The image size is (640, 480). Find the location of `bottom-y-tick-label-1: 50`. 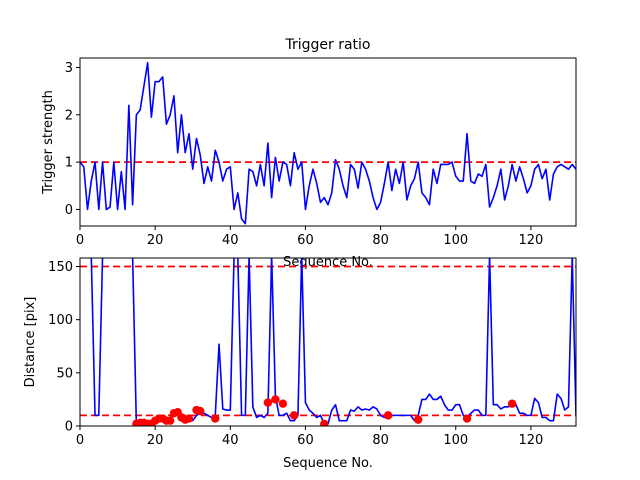

bottom-y-tick-label-1: 50 is located at coordinates (64, 373).